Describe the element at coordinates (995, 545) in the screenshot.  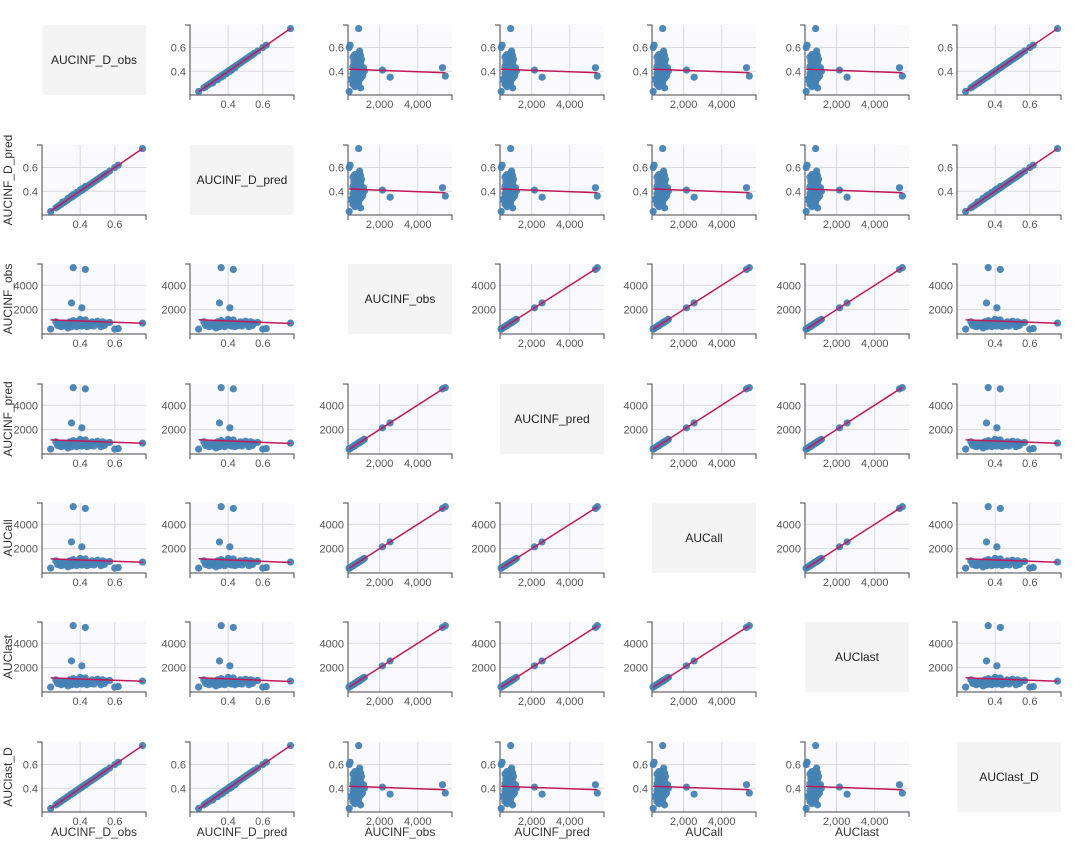
I see `panel-AUCall-vs-AUClast_D: 0.4 0.6 2000 4000` at that location.